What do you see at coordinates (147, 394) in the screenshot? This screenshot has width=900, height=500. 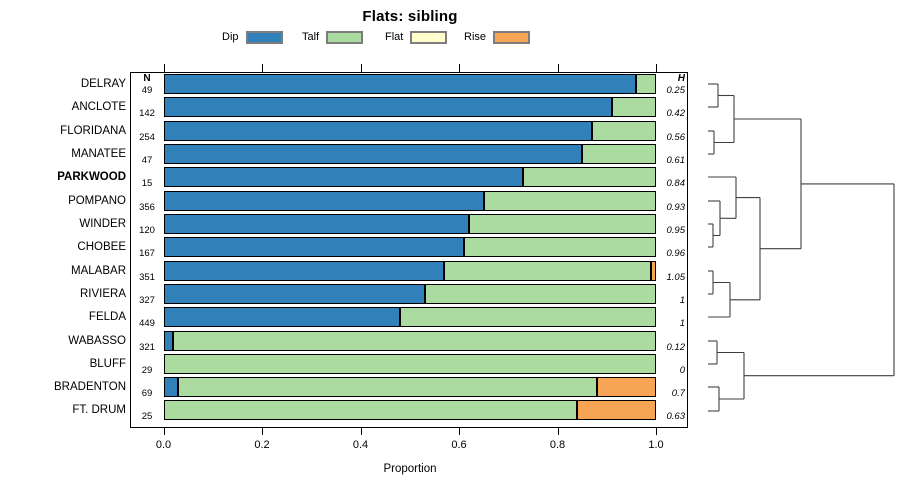 I see `n-value: 69` at bounding box center [147, 394].